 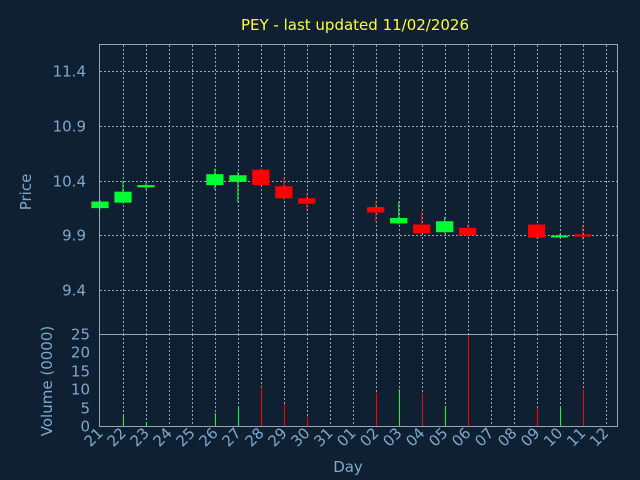 I want to click on price-tick-label: 9.4, so click(x=74, y=291).